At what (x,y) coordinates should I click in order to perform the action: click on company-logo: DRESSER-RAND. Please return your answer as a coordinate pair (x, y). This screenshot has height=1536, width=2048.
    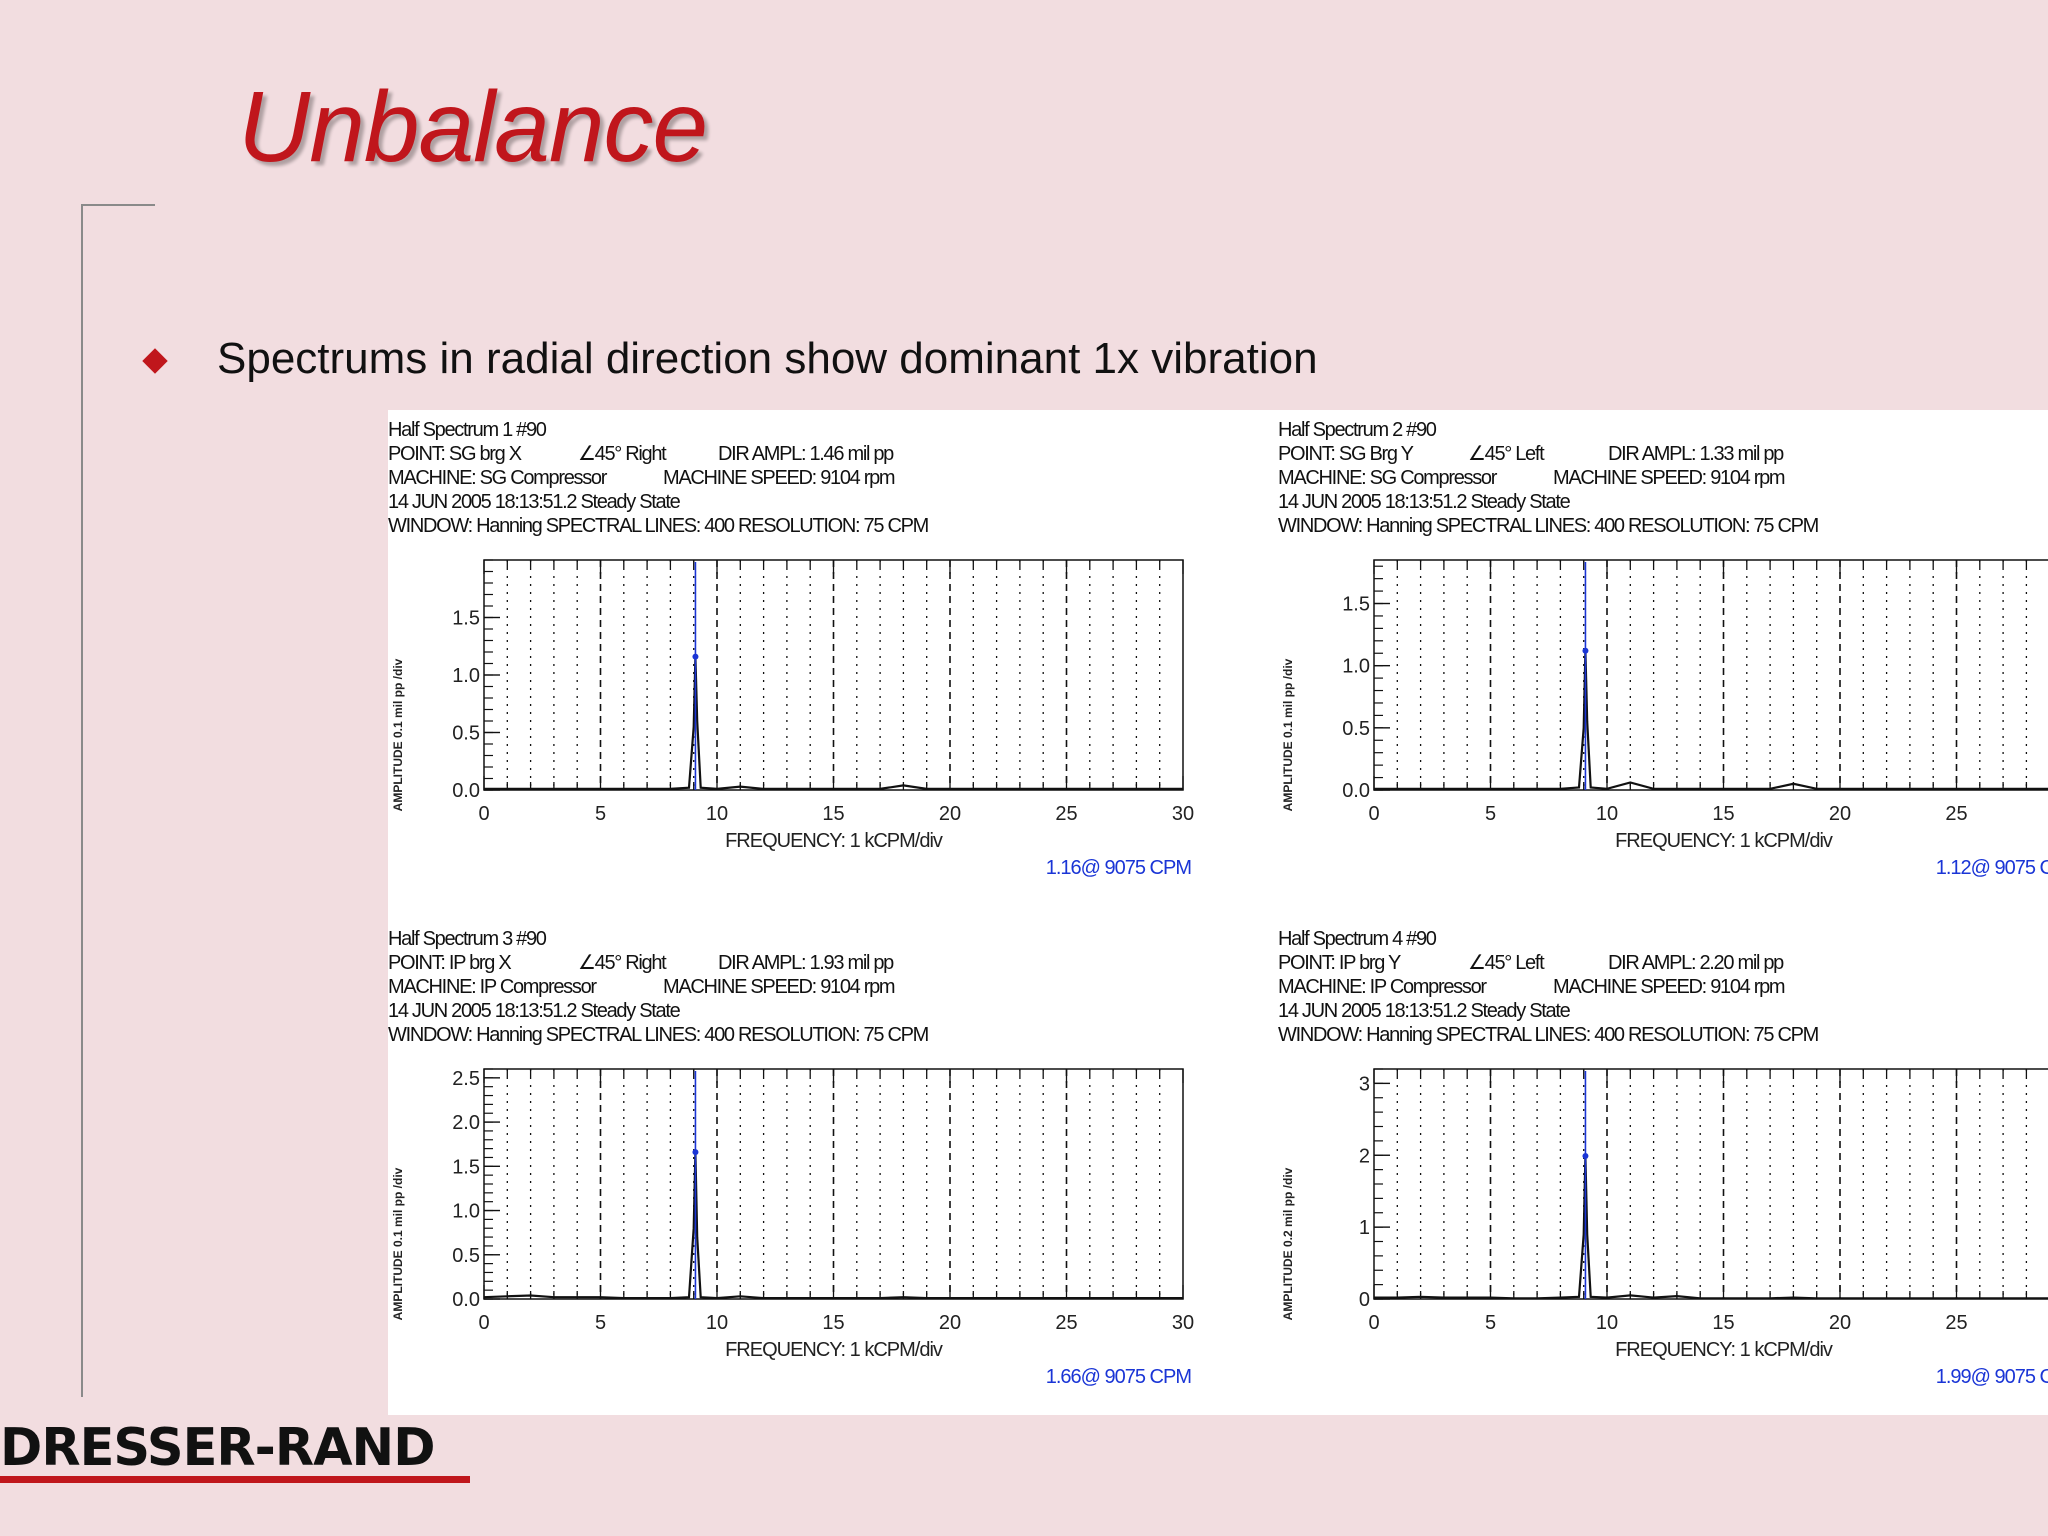
    Looking at the image, I should click on (218, 1448).